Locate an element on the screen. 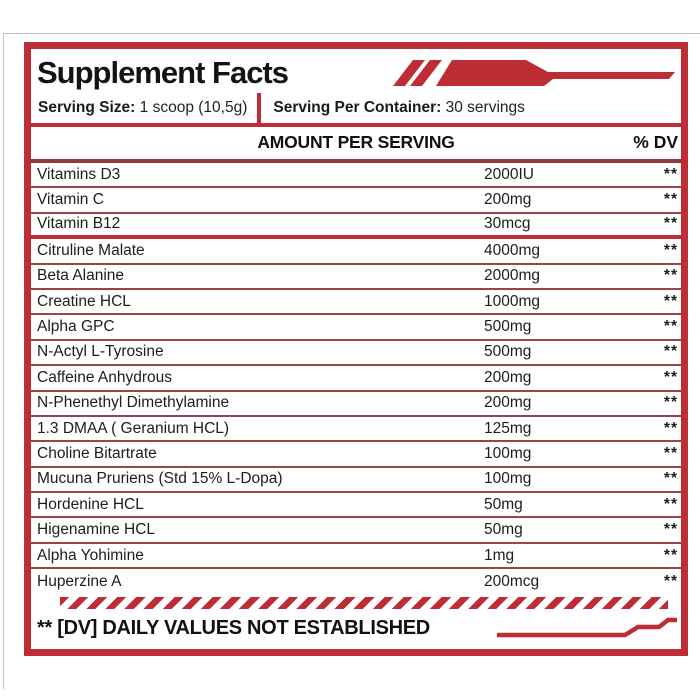 The height and width of the screenshot is (700, 700). table-column-header: AMOUNT PER SERVING % DV is located at coordinates (356, 143).